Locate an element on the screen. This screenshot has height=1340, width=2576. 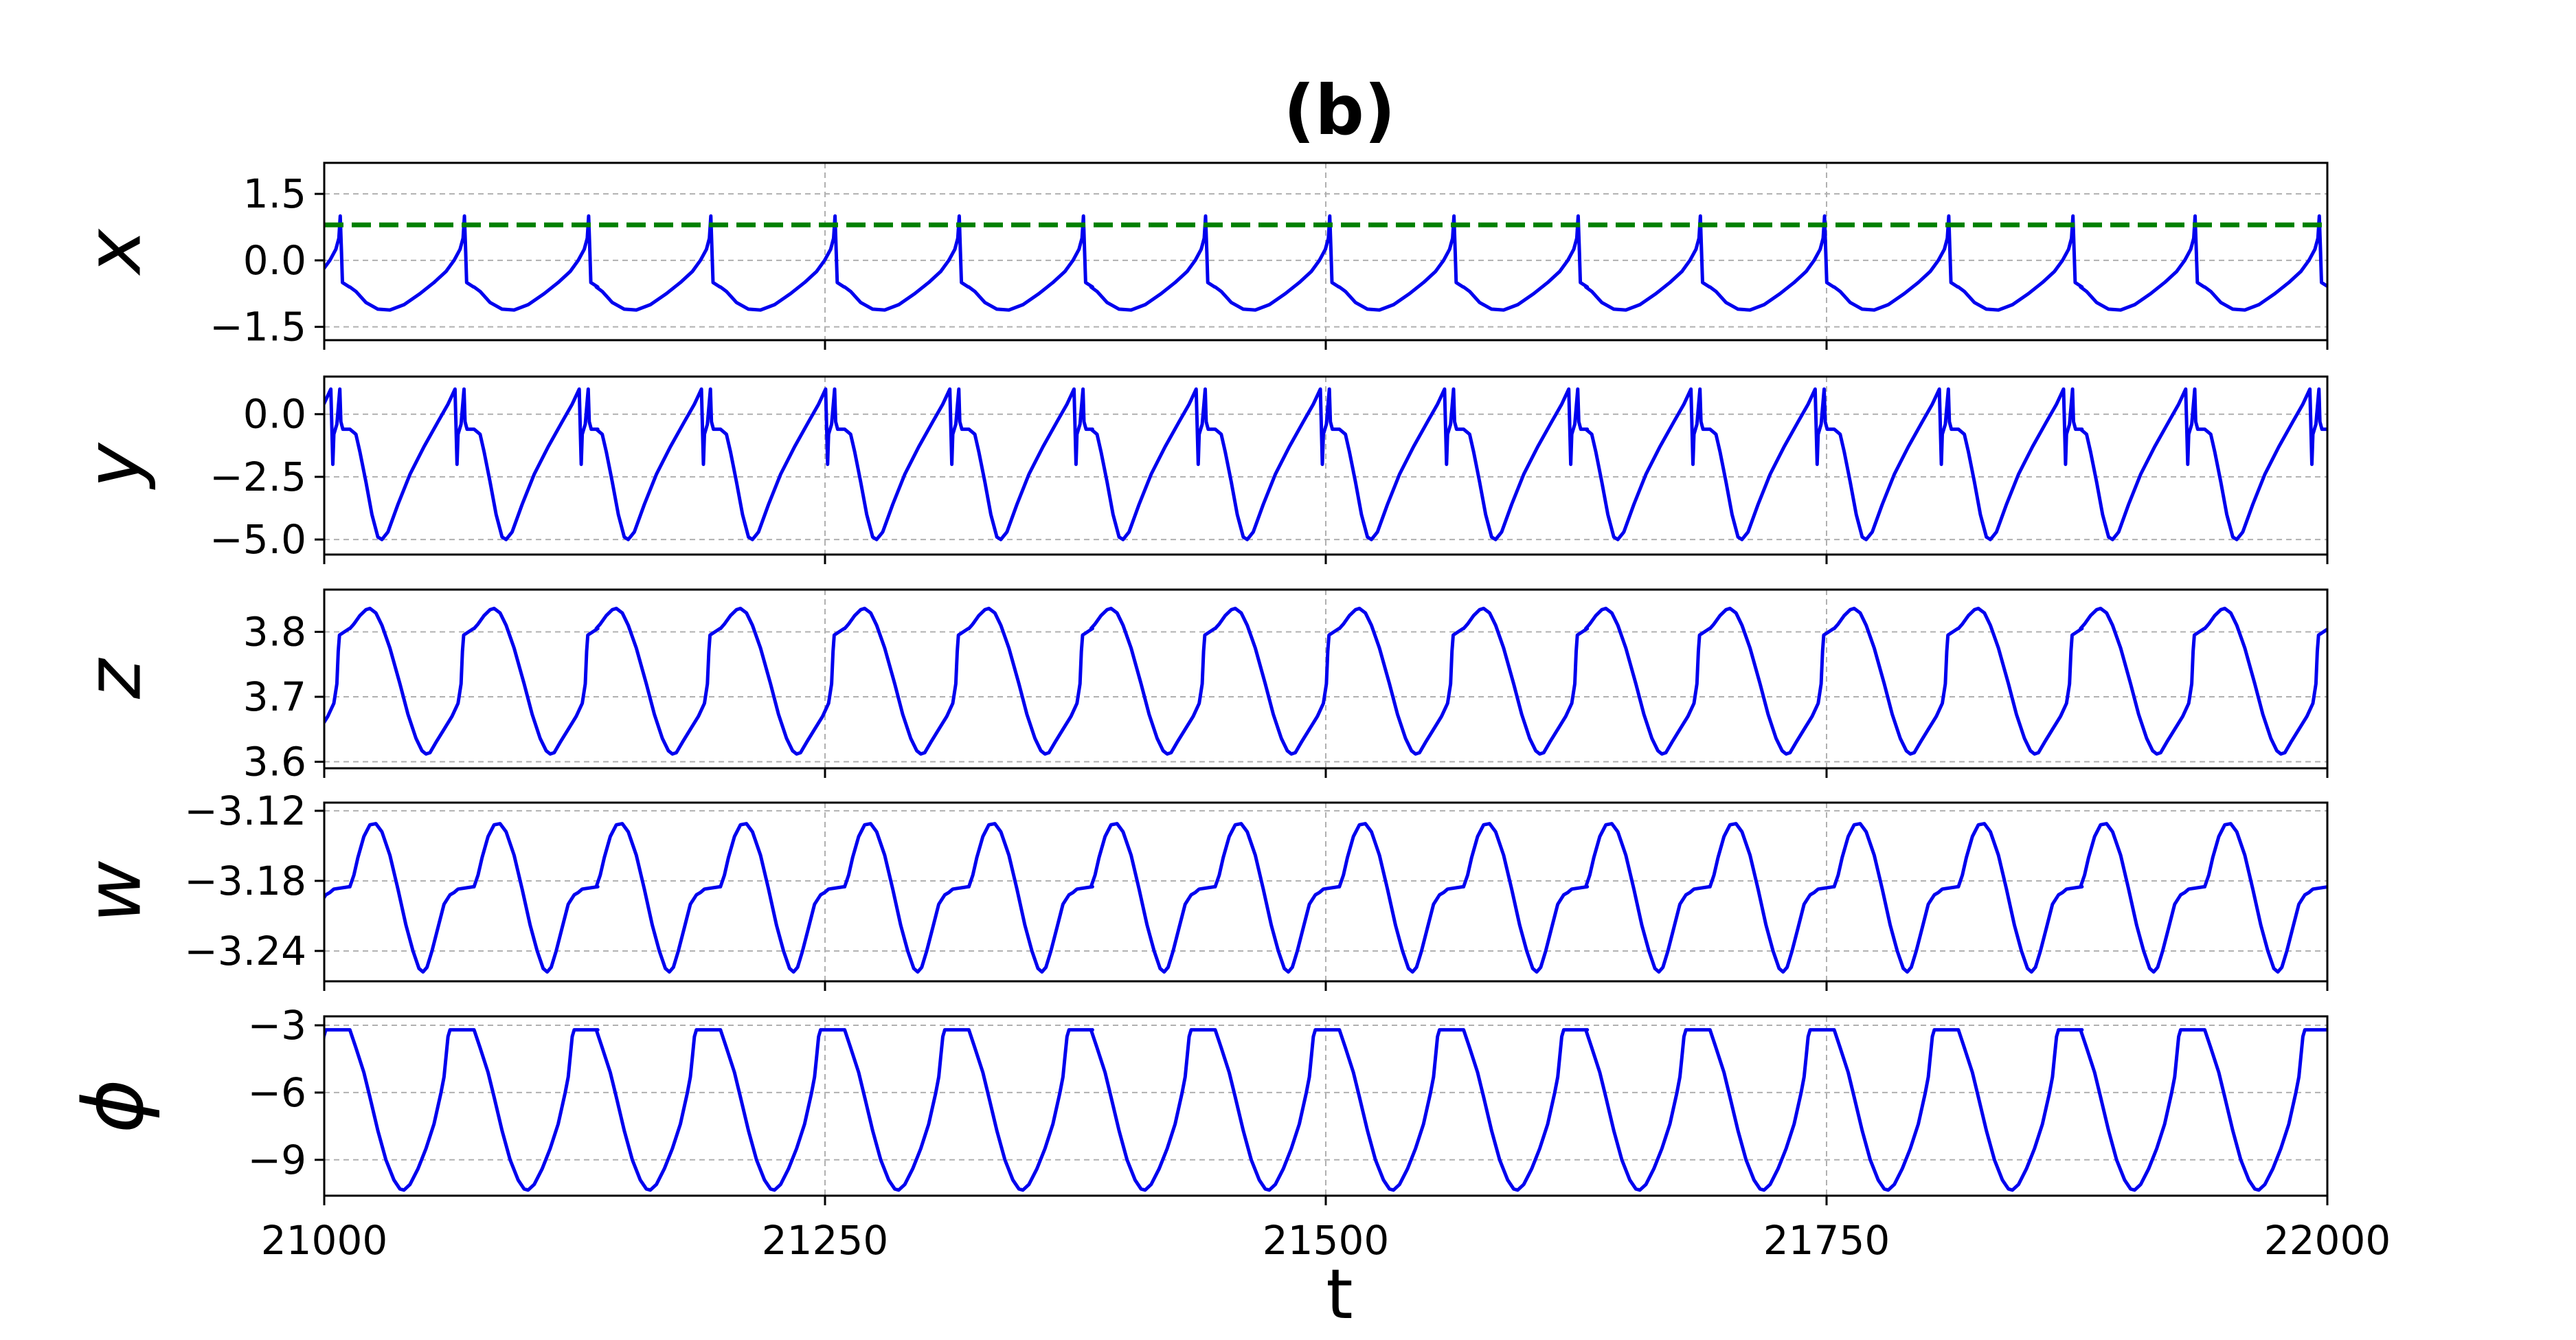
y-tick-label: −9 is located at coordinates (277, 1160).